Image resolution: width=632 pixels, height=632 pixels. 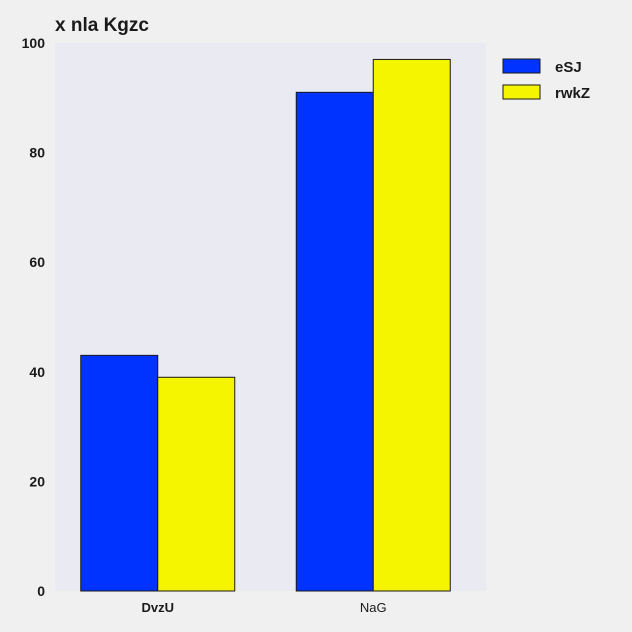 I want to click on x-tick-label: DvzU, so click(x=157, y=607).